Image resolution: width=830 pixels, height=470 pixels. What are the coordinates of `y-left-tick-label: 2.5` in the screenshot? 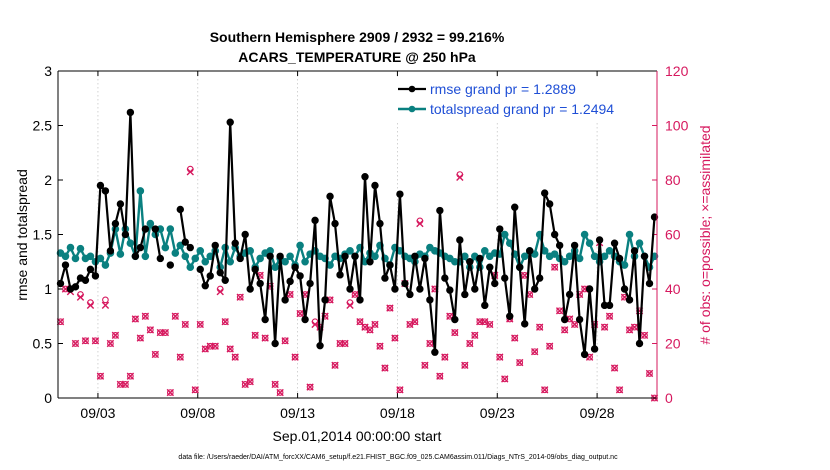 It's located at (43, 126).